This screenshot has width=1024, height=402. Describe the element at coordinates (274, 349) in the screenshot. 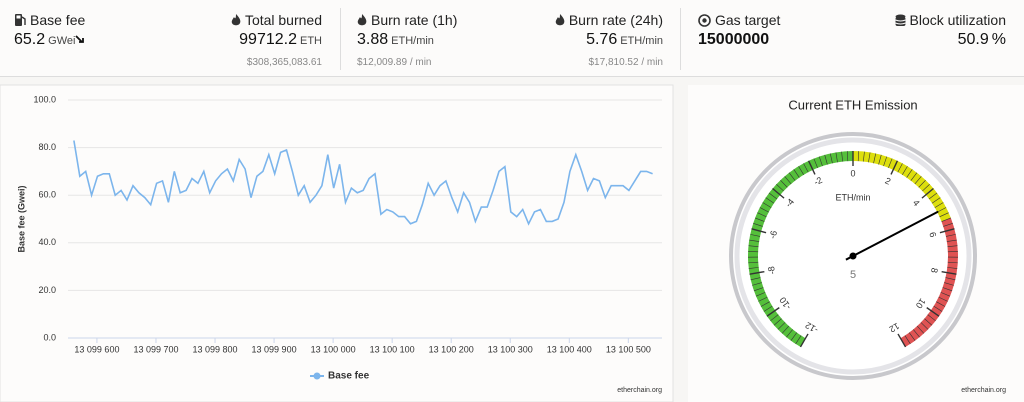

I see `x-tick-label: 13 099 900` at that location.